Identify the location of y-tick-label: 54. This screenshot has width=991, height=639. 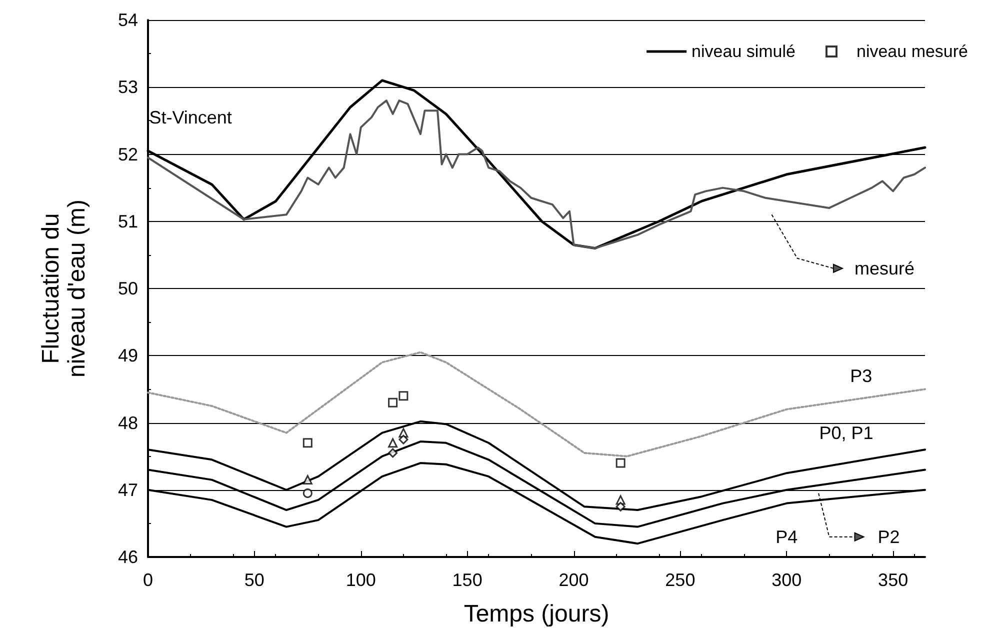
(128, 20).